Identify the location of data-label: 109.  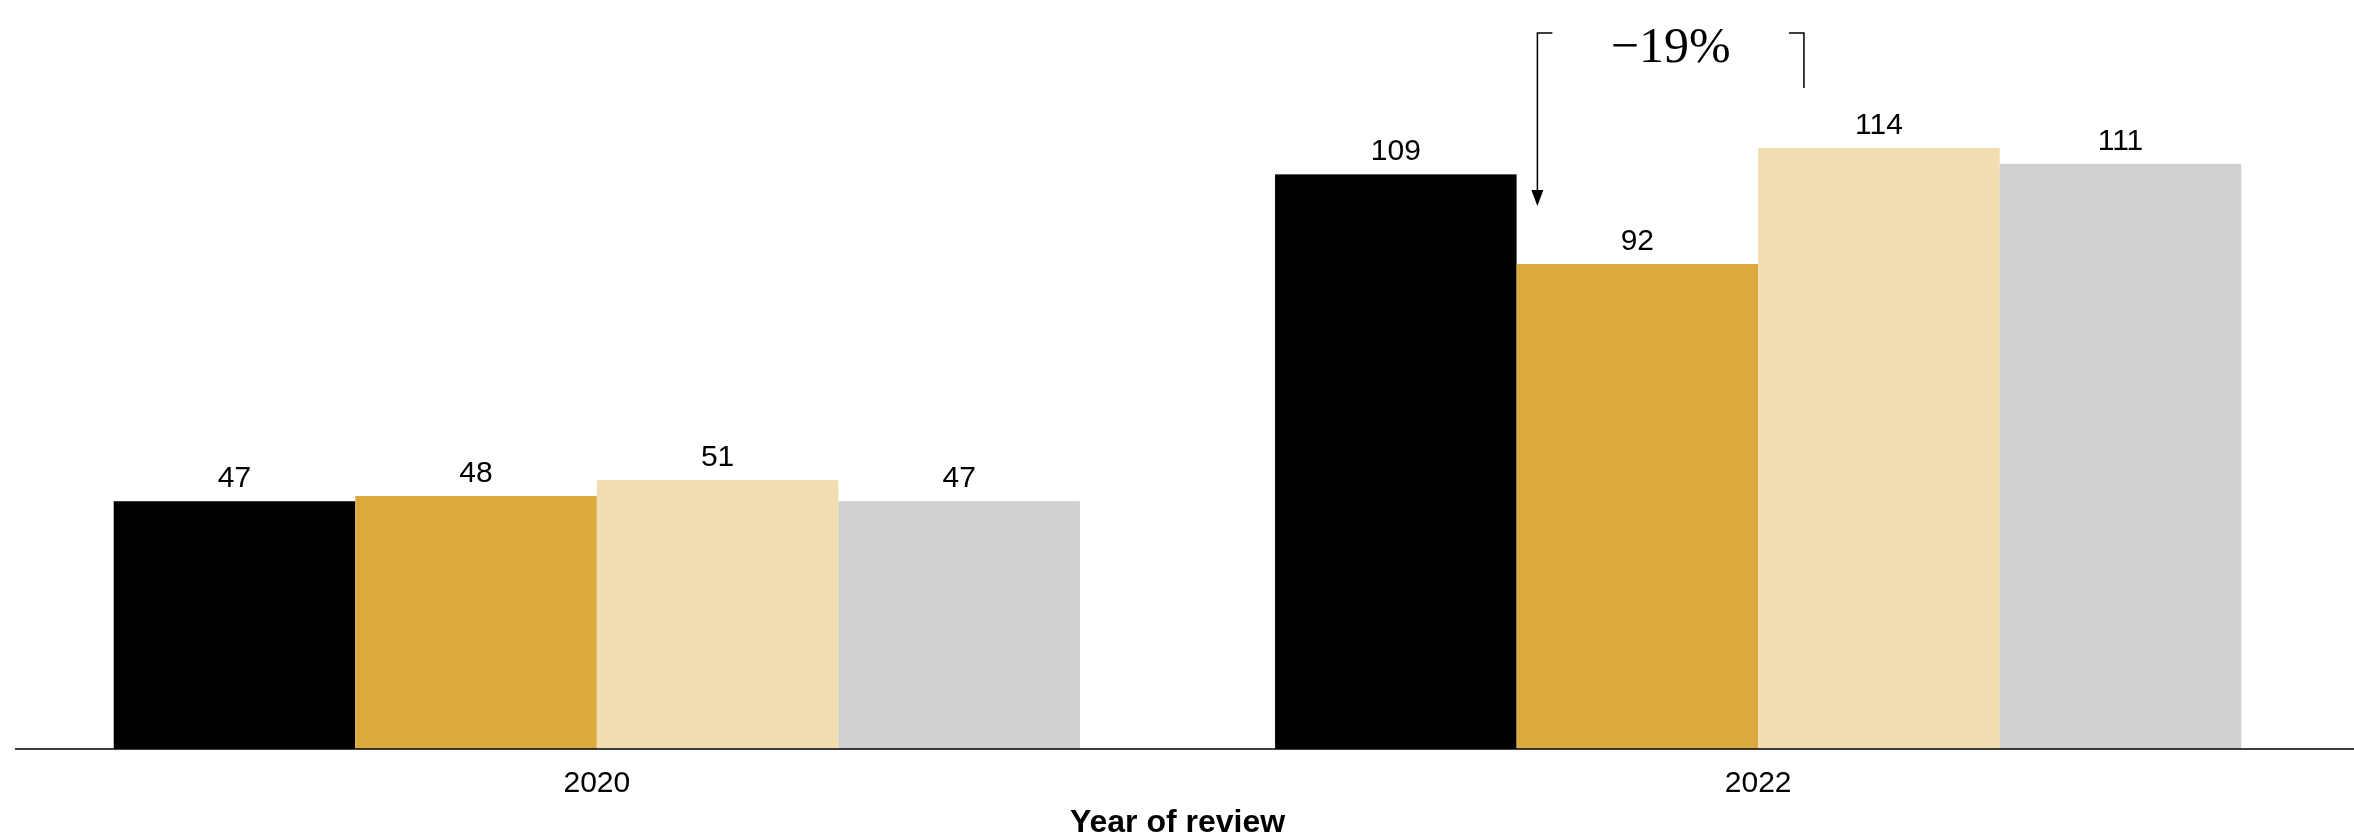
(1395, 150).